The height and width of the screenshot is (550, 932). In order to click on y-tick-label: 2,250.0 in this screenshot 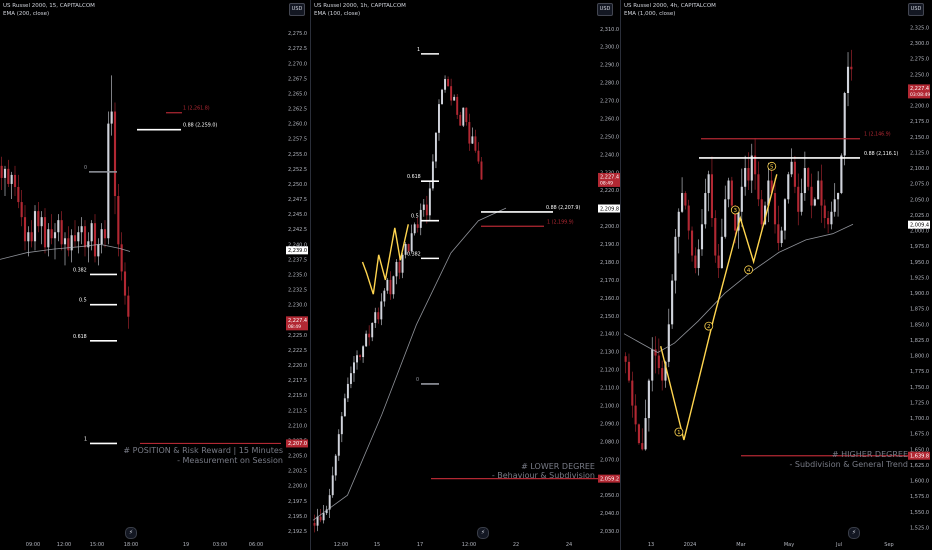, I will do `click(297, 185)`.